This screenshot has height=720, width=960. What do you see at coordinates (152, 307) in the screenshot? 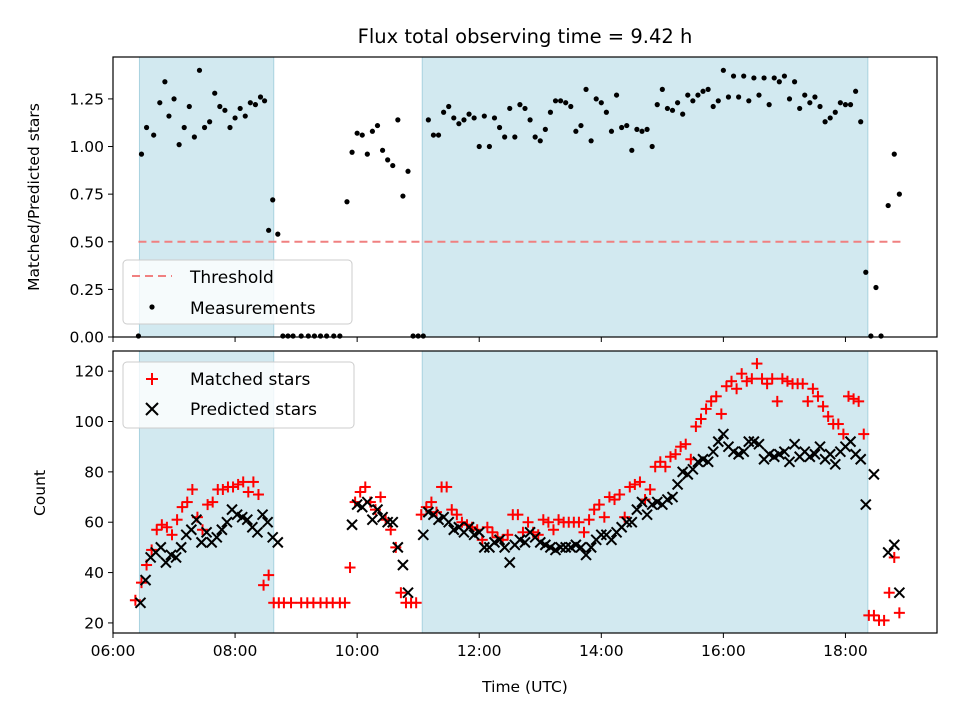
I see `legend-measurements-marker` at bounding box center [152, 307].